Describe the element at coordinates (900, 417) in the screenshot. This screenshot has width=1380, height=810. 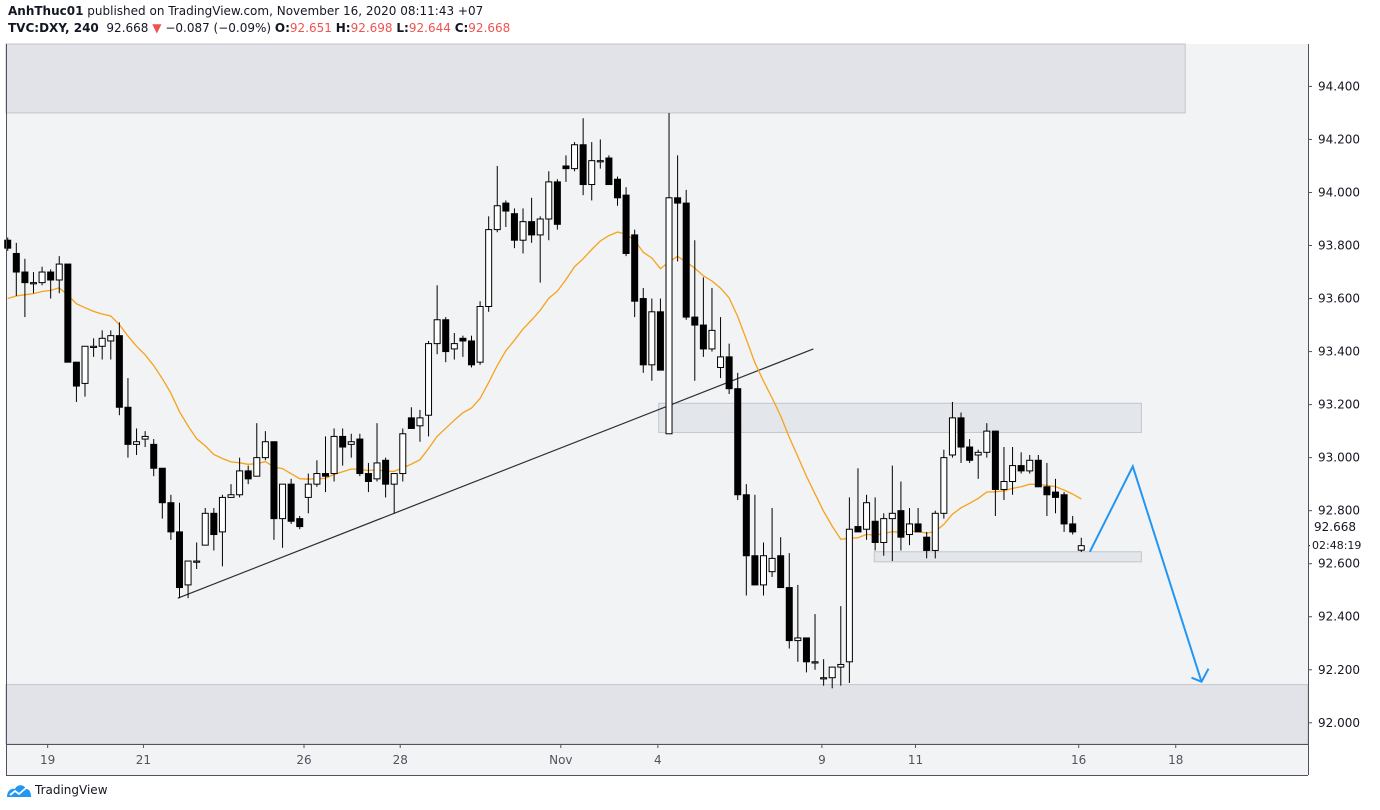
I see `resistance-zone` at that location.